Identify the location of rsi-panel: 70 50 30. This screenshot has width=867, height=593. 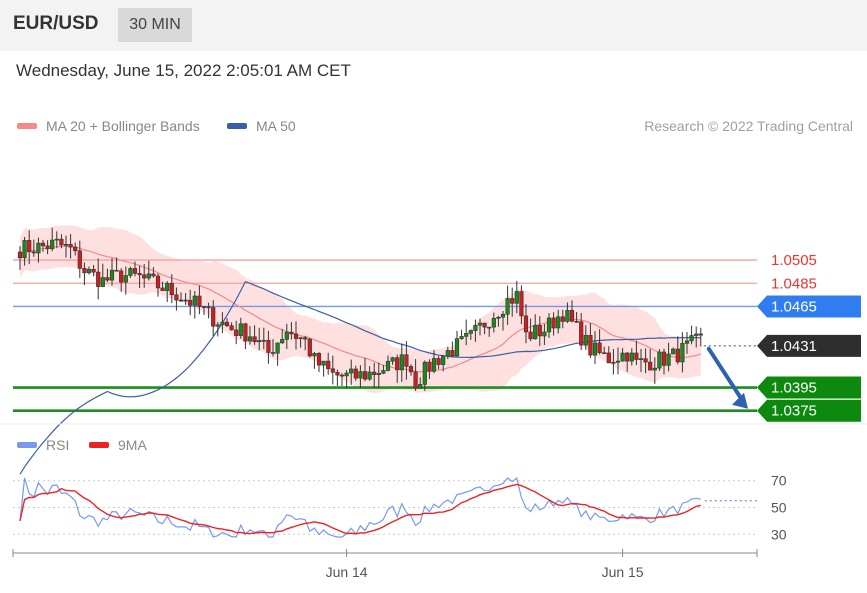
(400, 507).